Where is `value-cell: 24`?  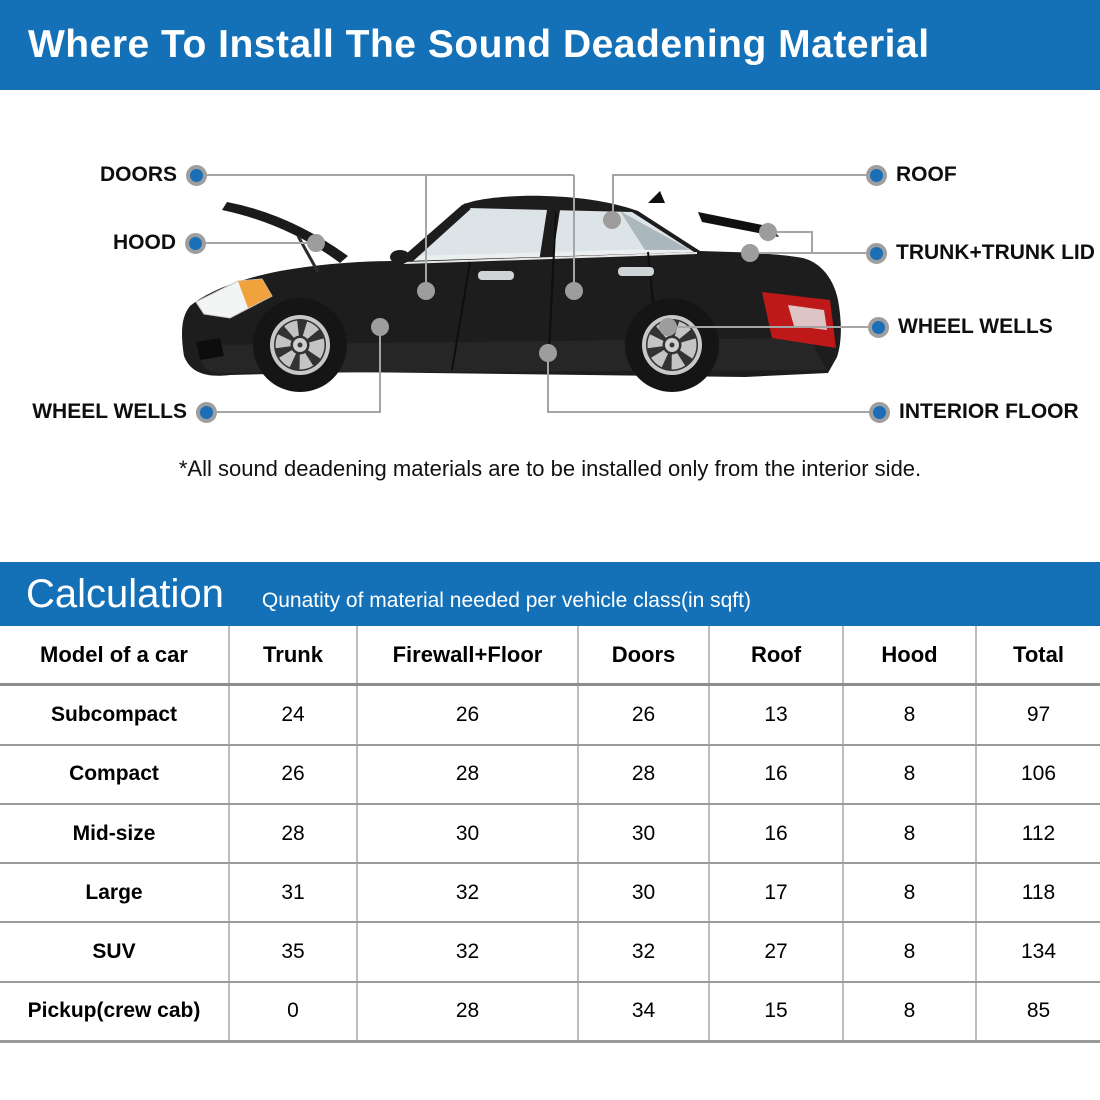
value-cell: 24 is located at coordinates (292, 715).